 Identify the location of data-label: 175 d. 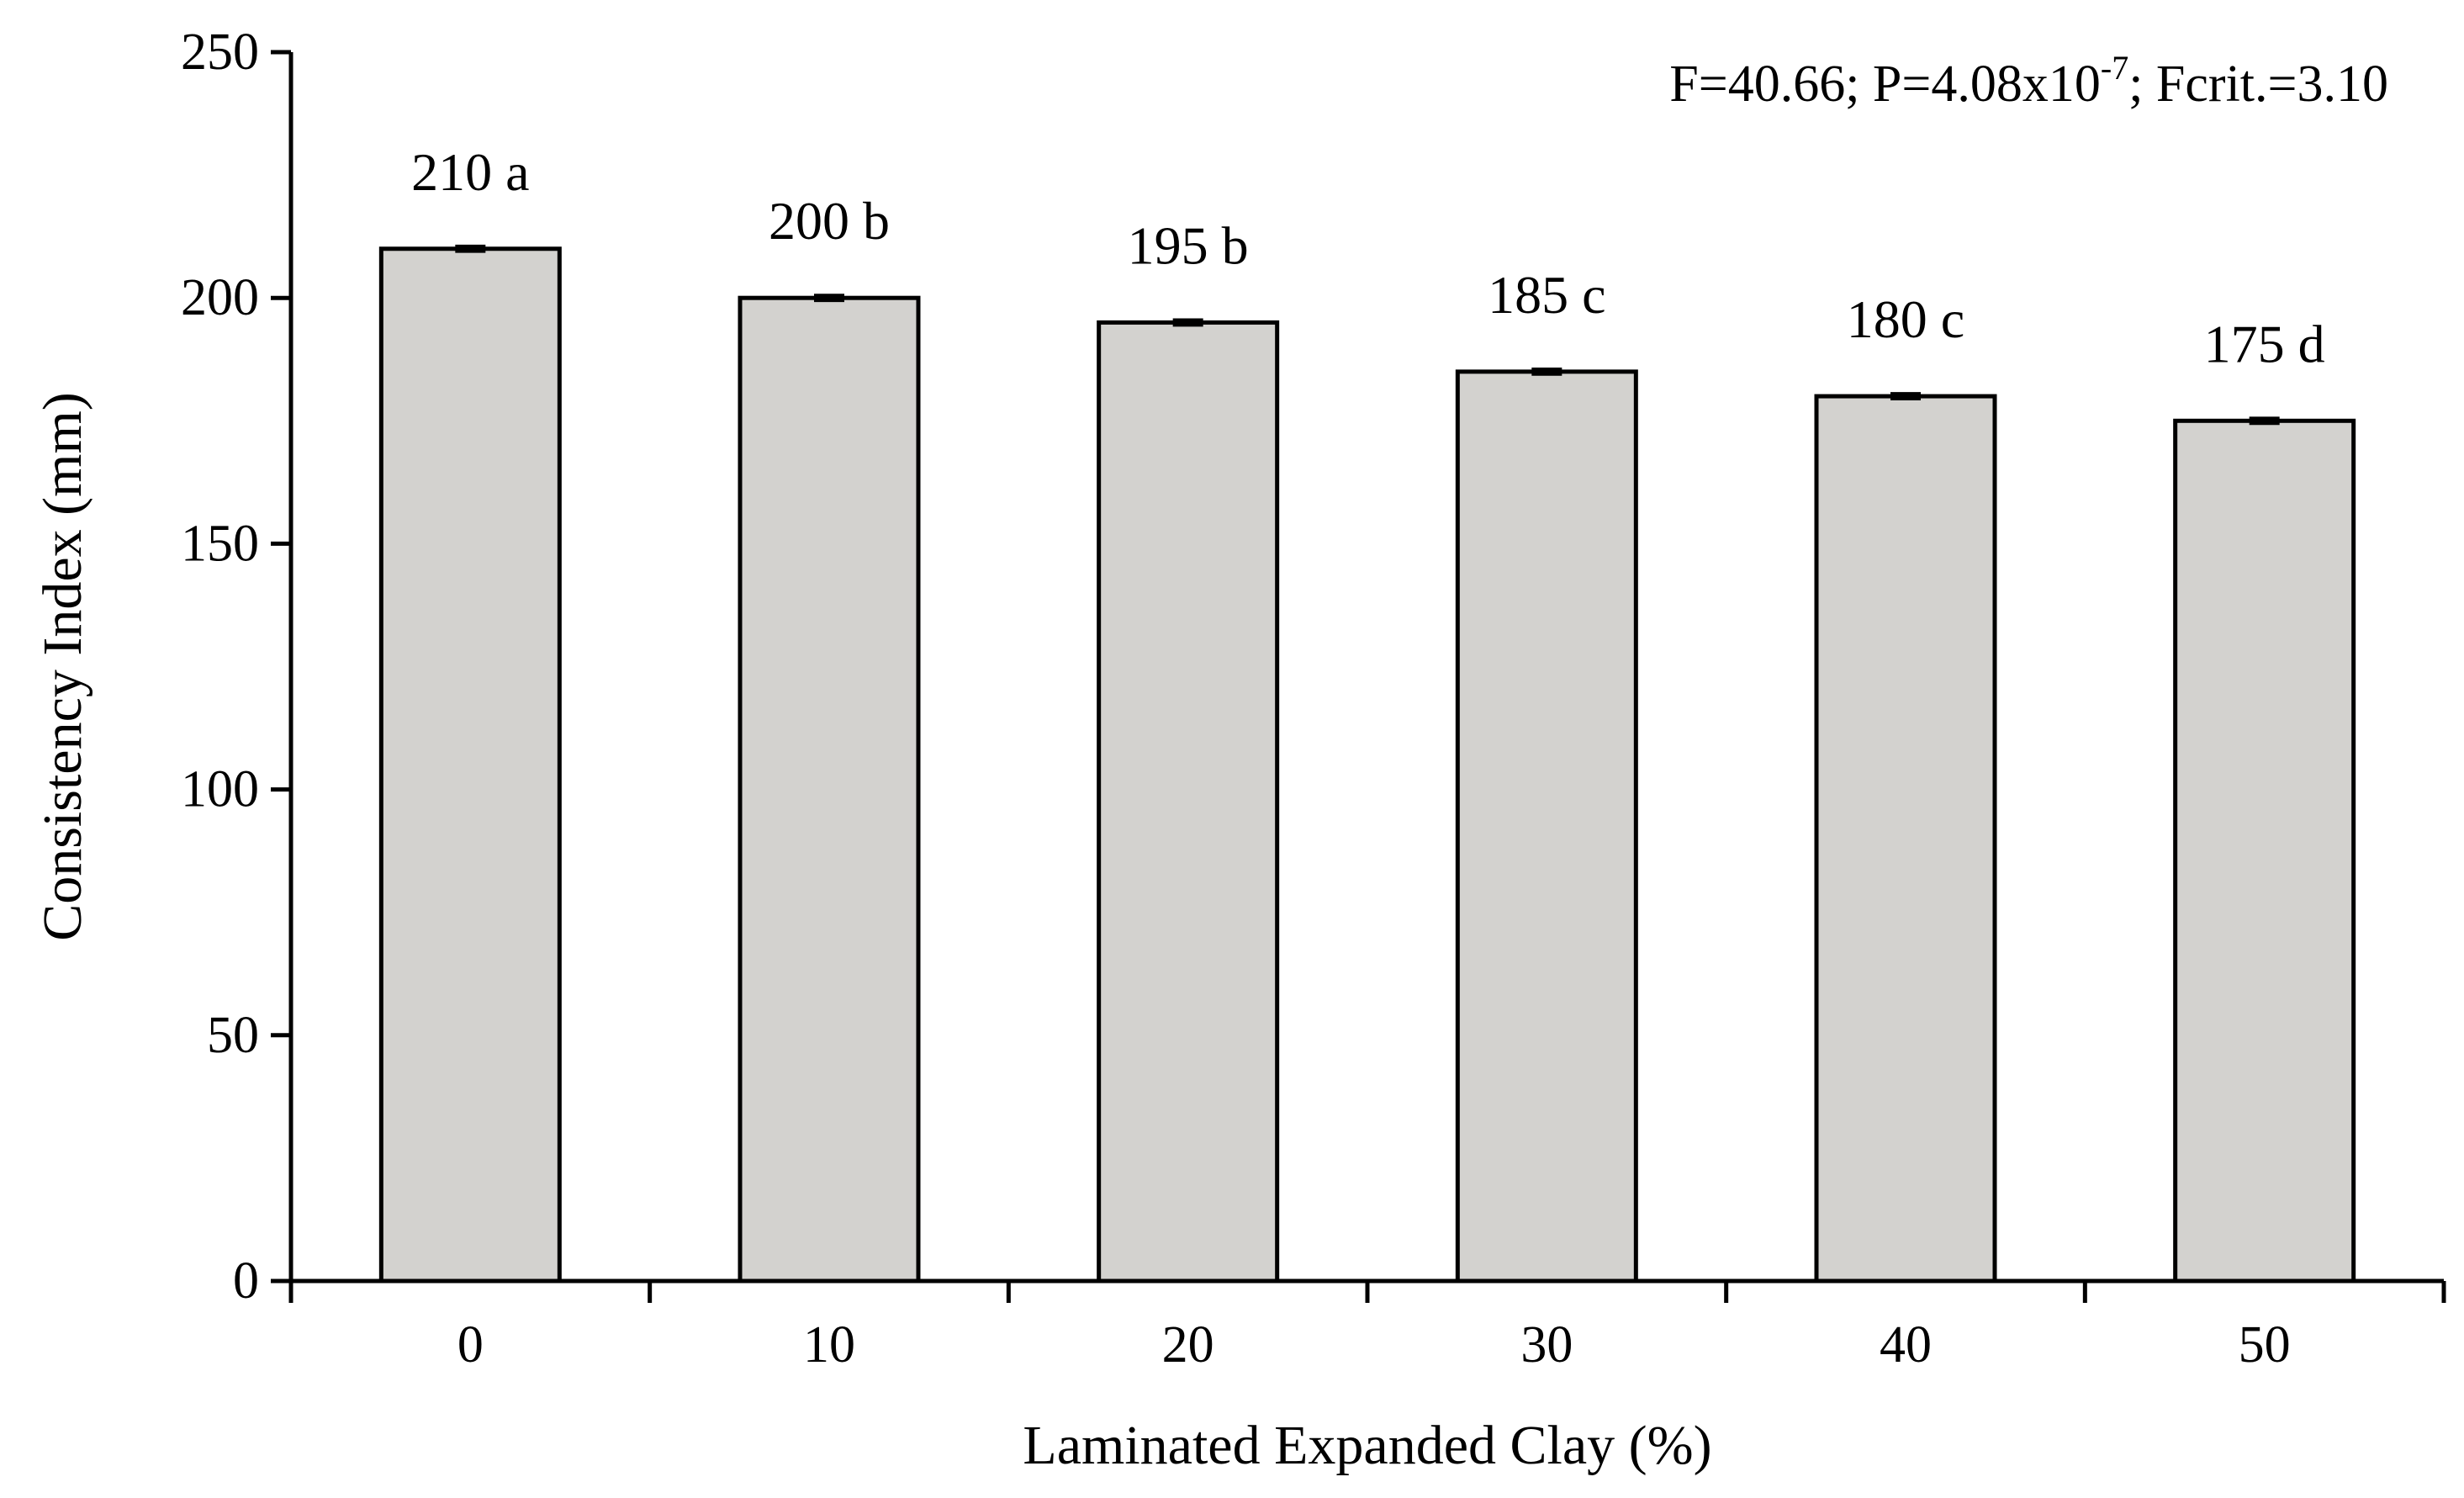
(2264, 343).